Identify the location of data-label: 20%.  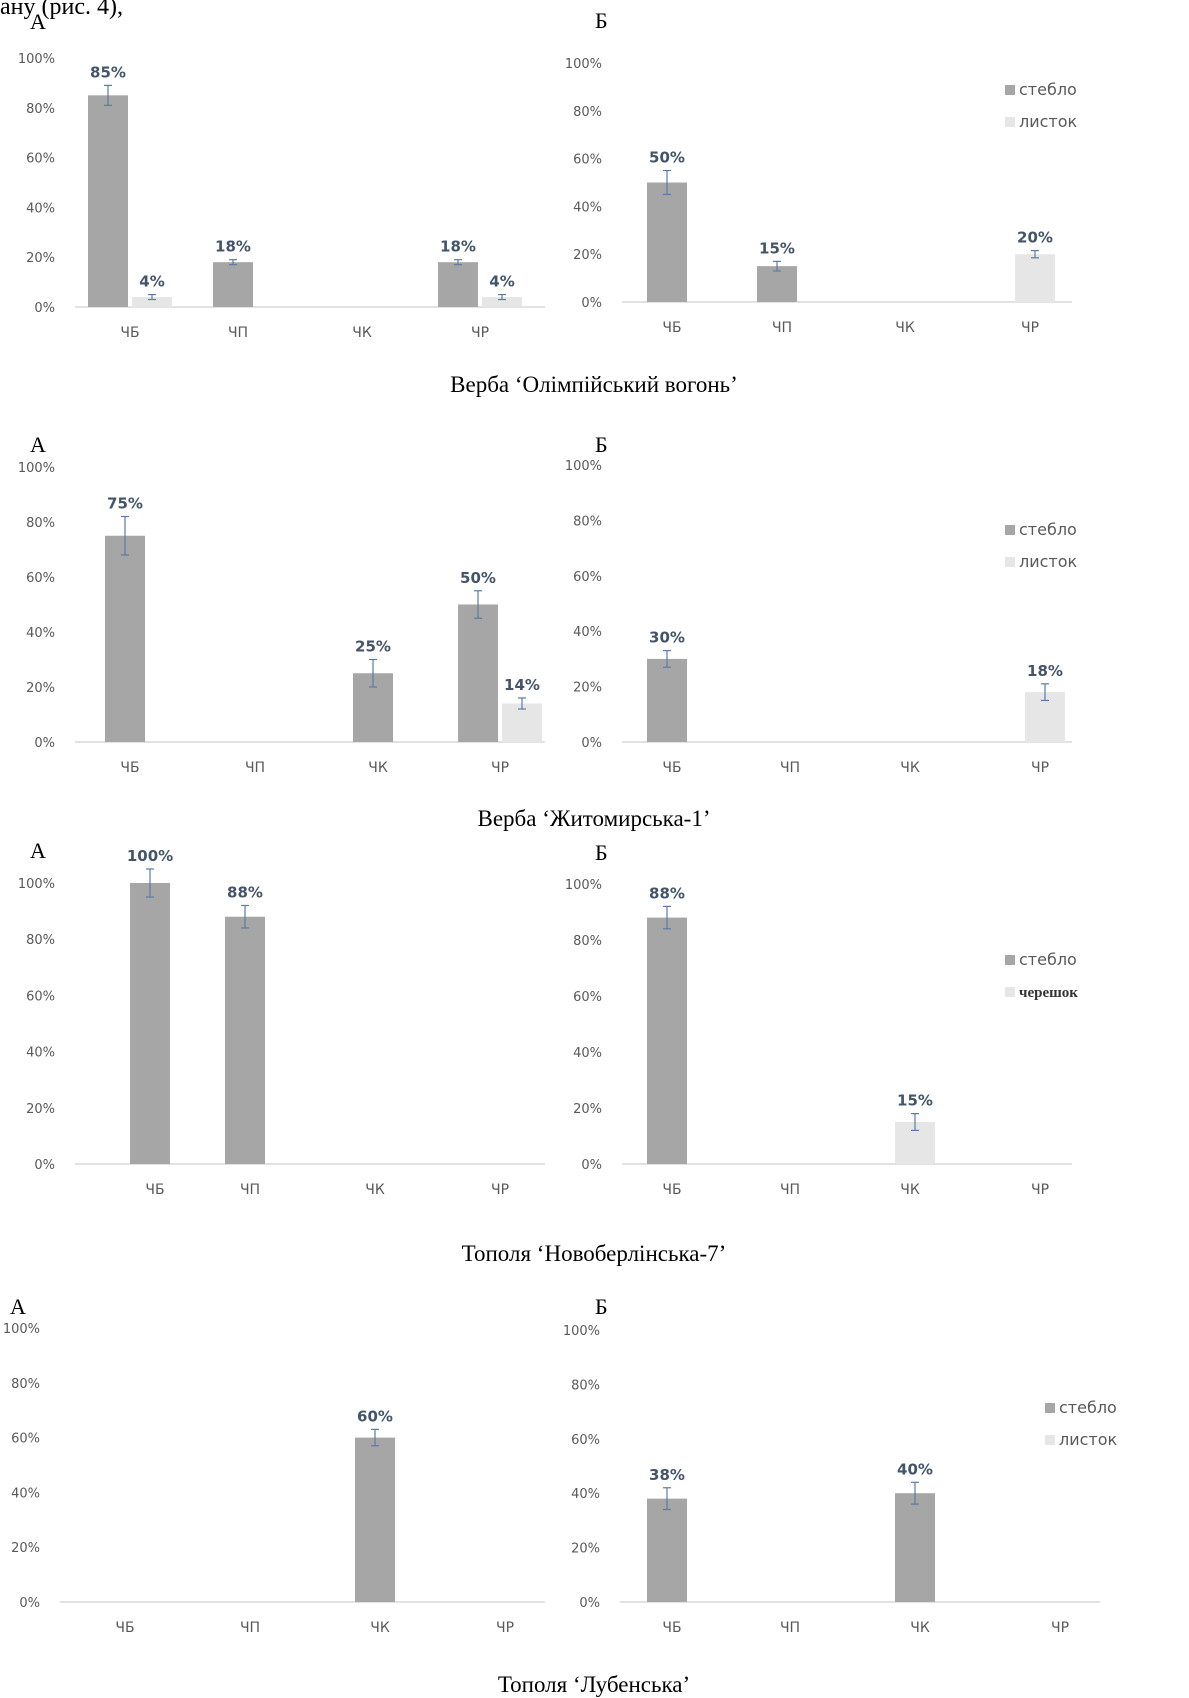
(1035, 238).